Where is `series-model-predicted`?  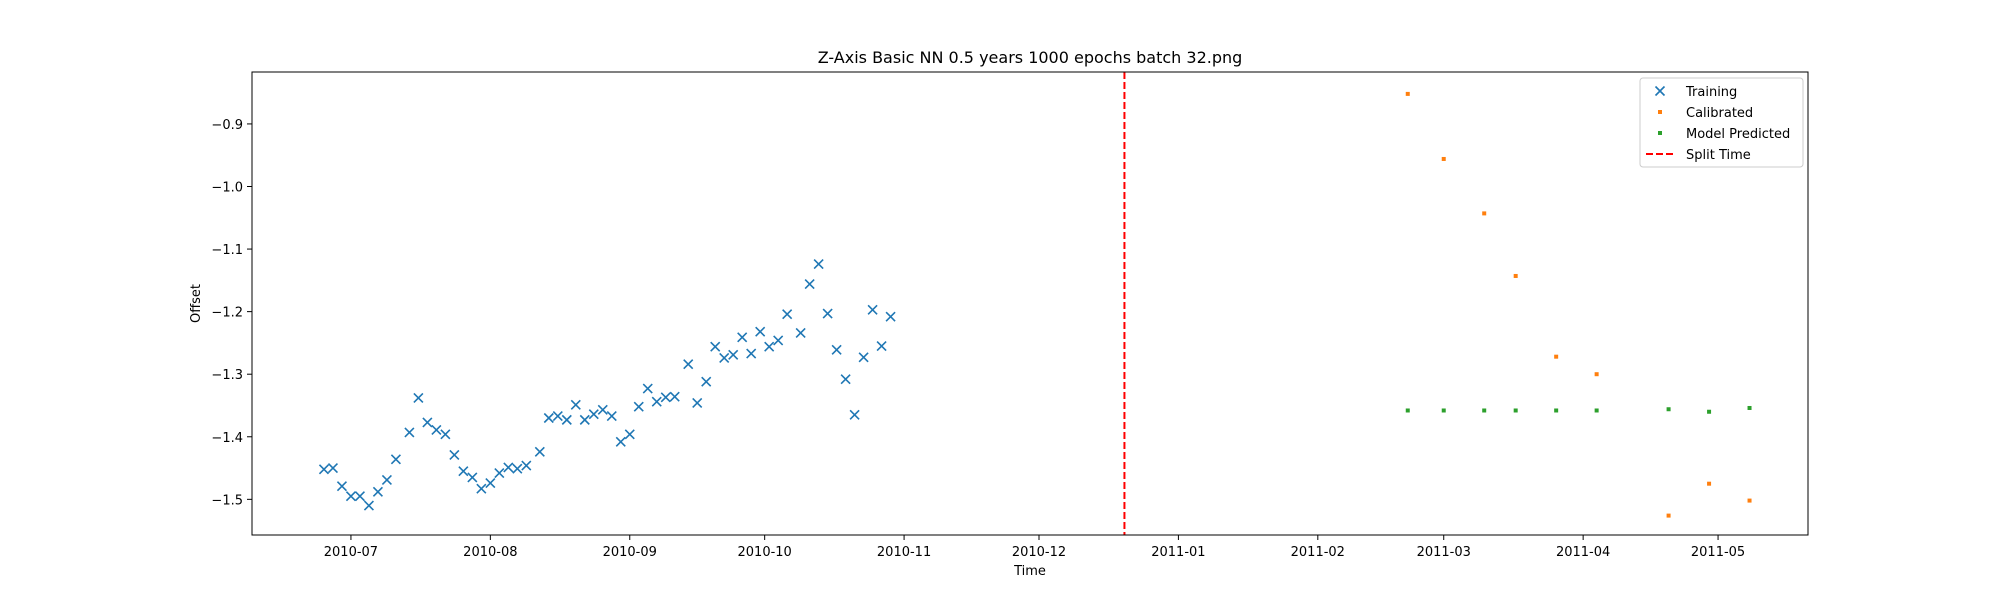 series-model-predicted is located at coordinates (1578, 409).